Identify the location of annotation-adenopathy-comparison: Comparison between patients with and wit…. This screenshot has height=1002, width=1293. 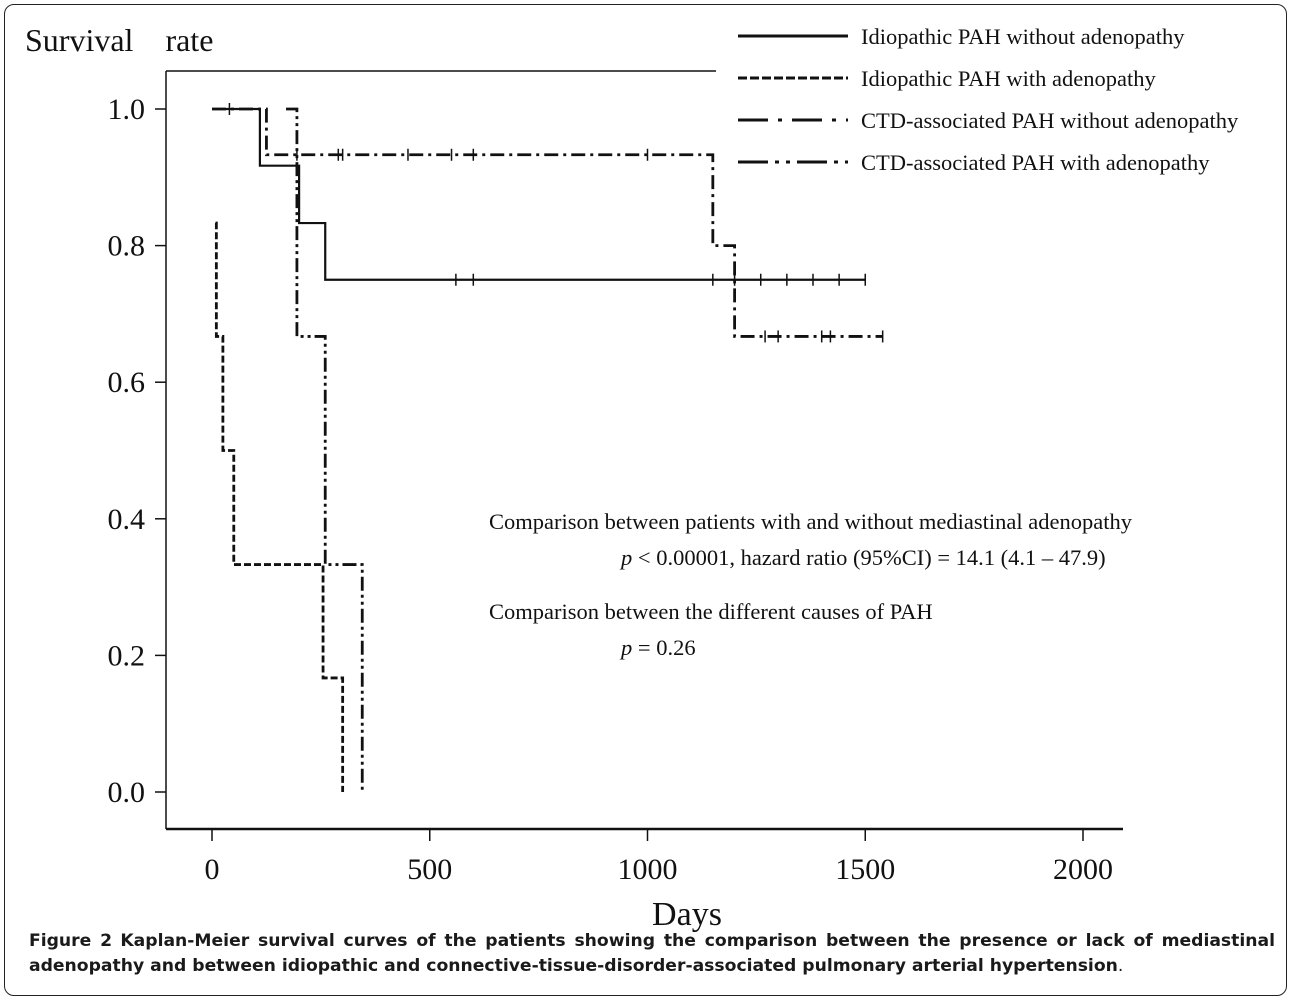
(811, 521).